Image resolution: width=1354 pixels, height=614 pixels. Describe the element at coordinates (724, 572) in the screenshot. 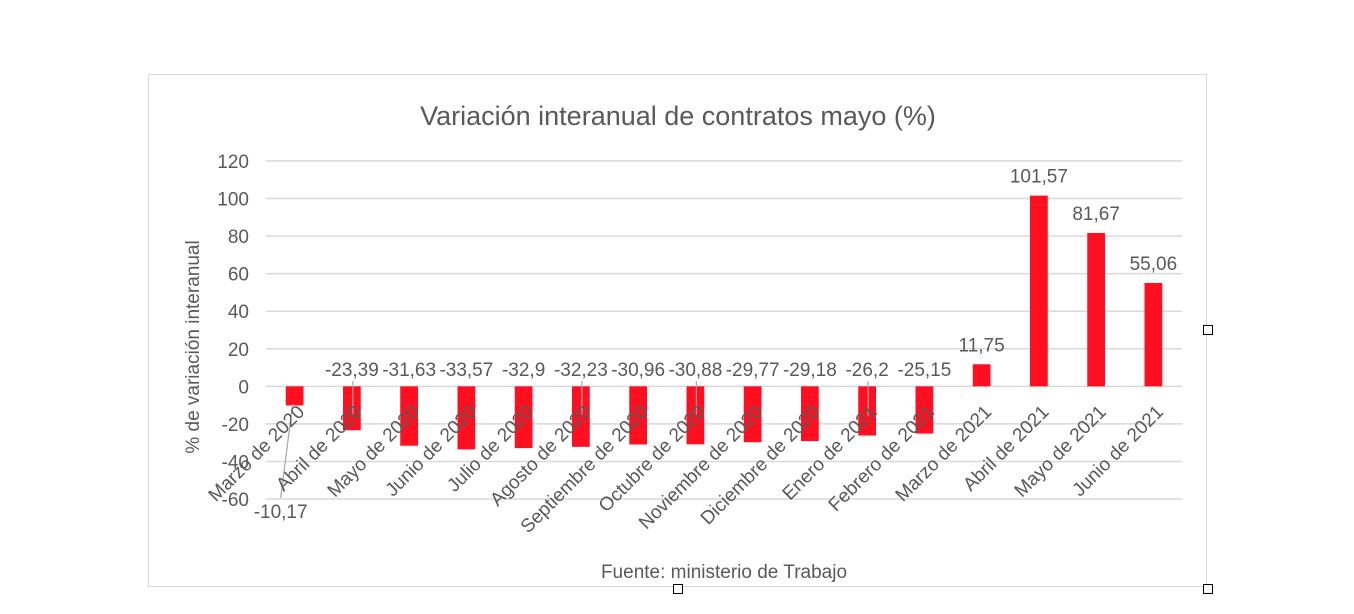

I see `source-note: Fuente: ministerio de Trabajo` at that location.